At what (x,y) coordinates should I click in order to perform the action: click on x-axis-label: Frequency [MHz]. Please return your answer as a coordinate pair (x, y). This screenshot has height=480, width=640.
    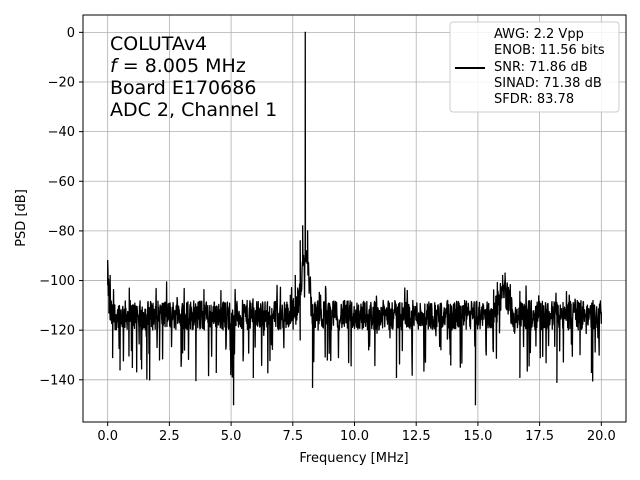
    Looking at the image, I should click on (353, 458).